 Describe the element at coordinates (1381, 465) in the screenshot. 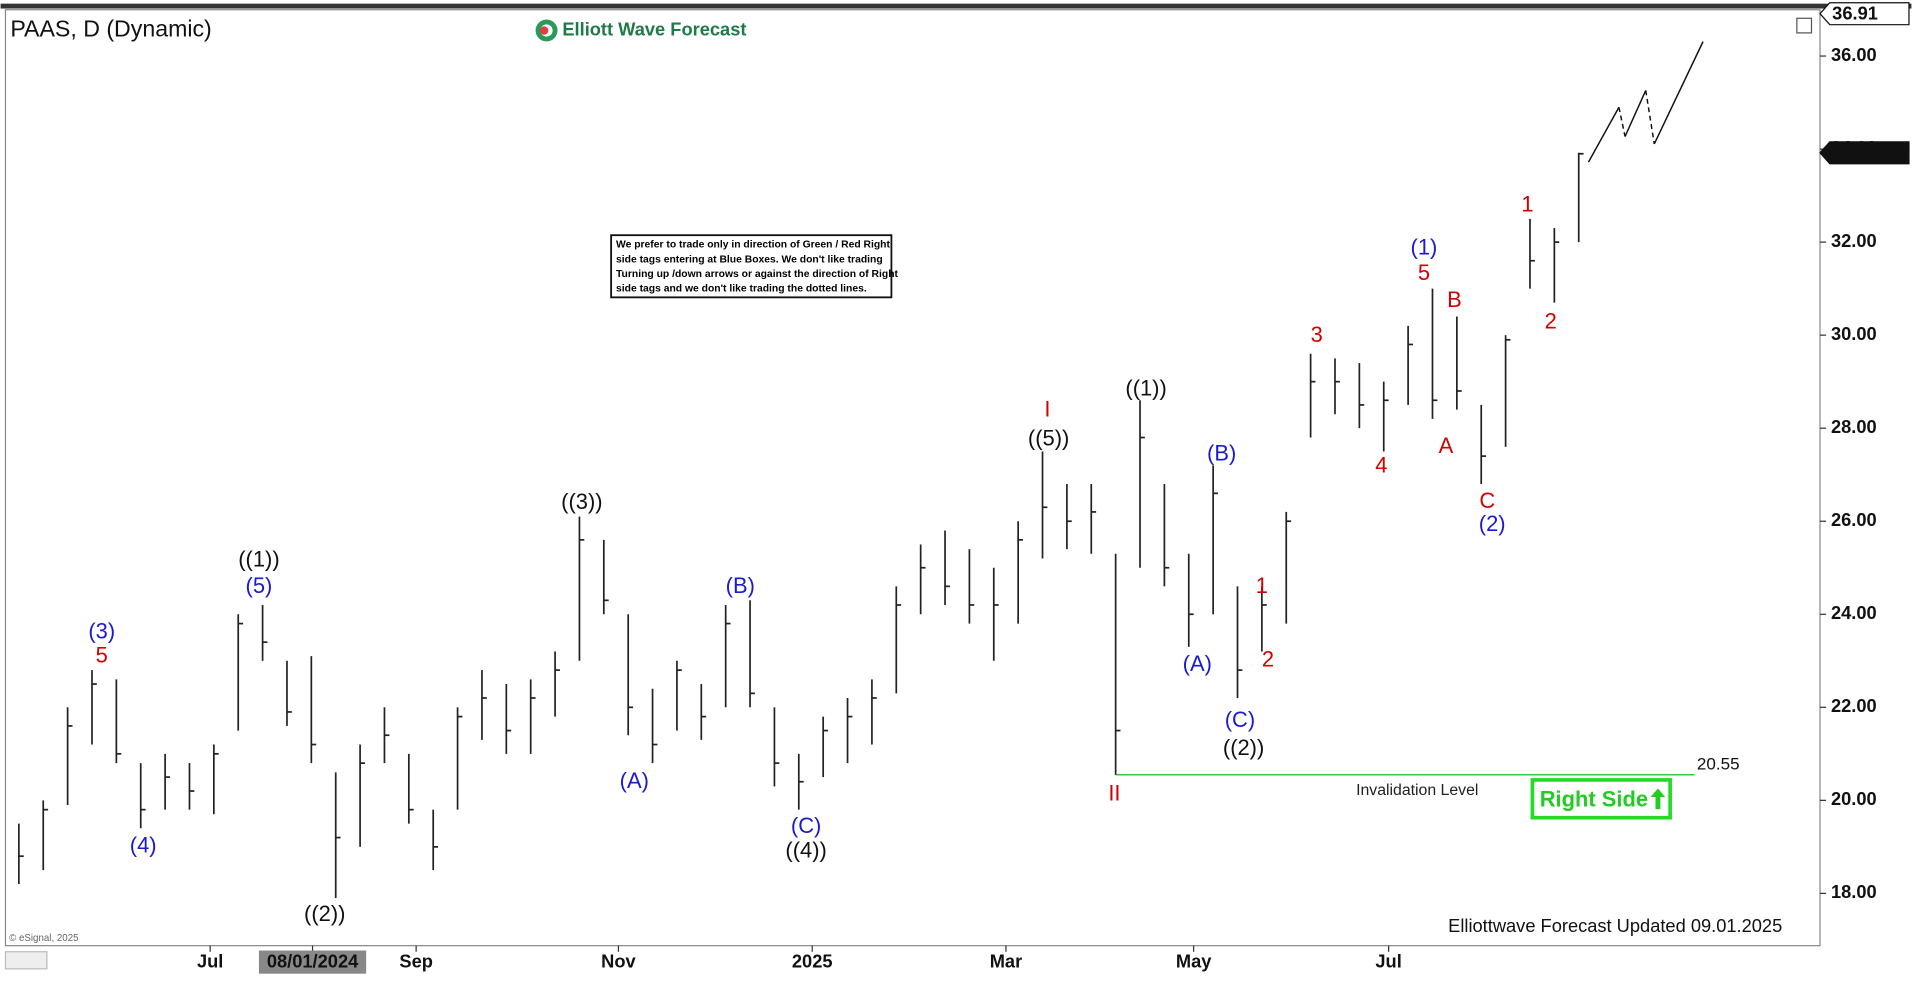

I see `wave-label: 4` at that location.